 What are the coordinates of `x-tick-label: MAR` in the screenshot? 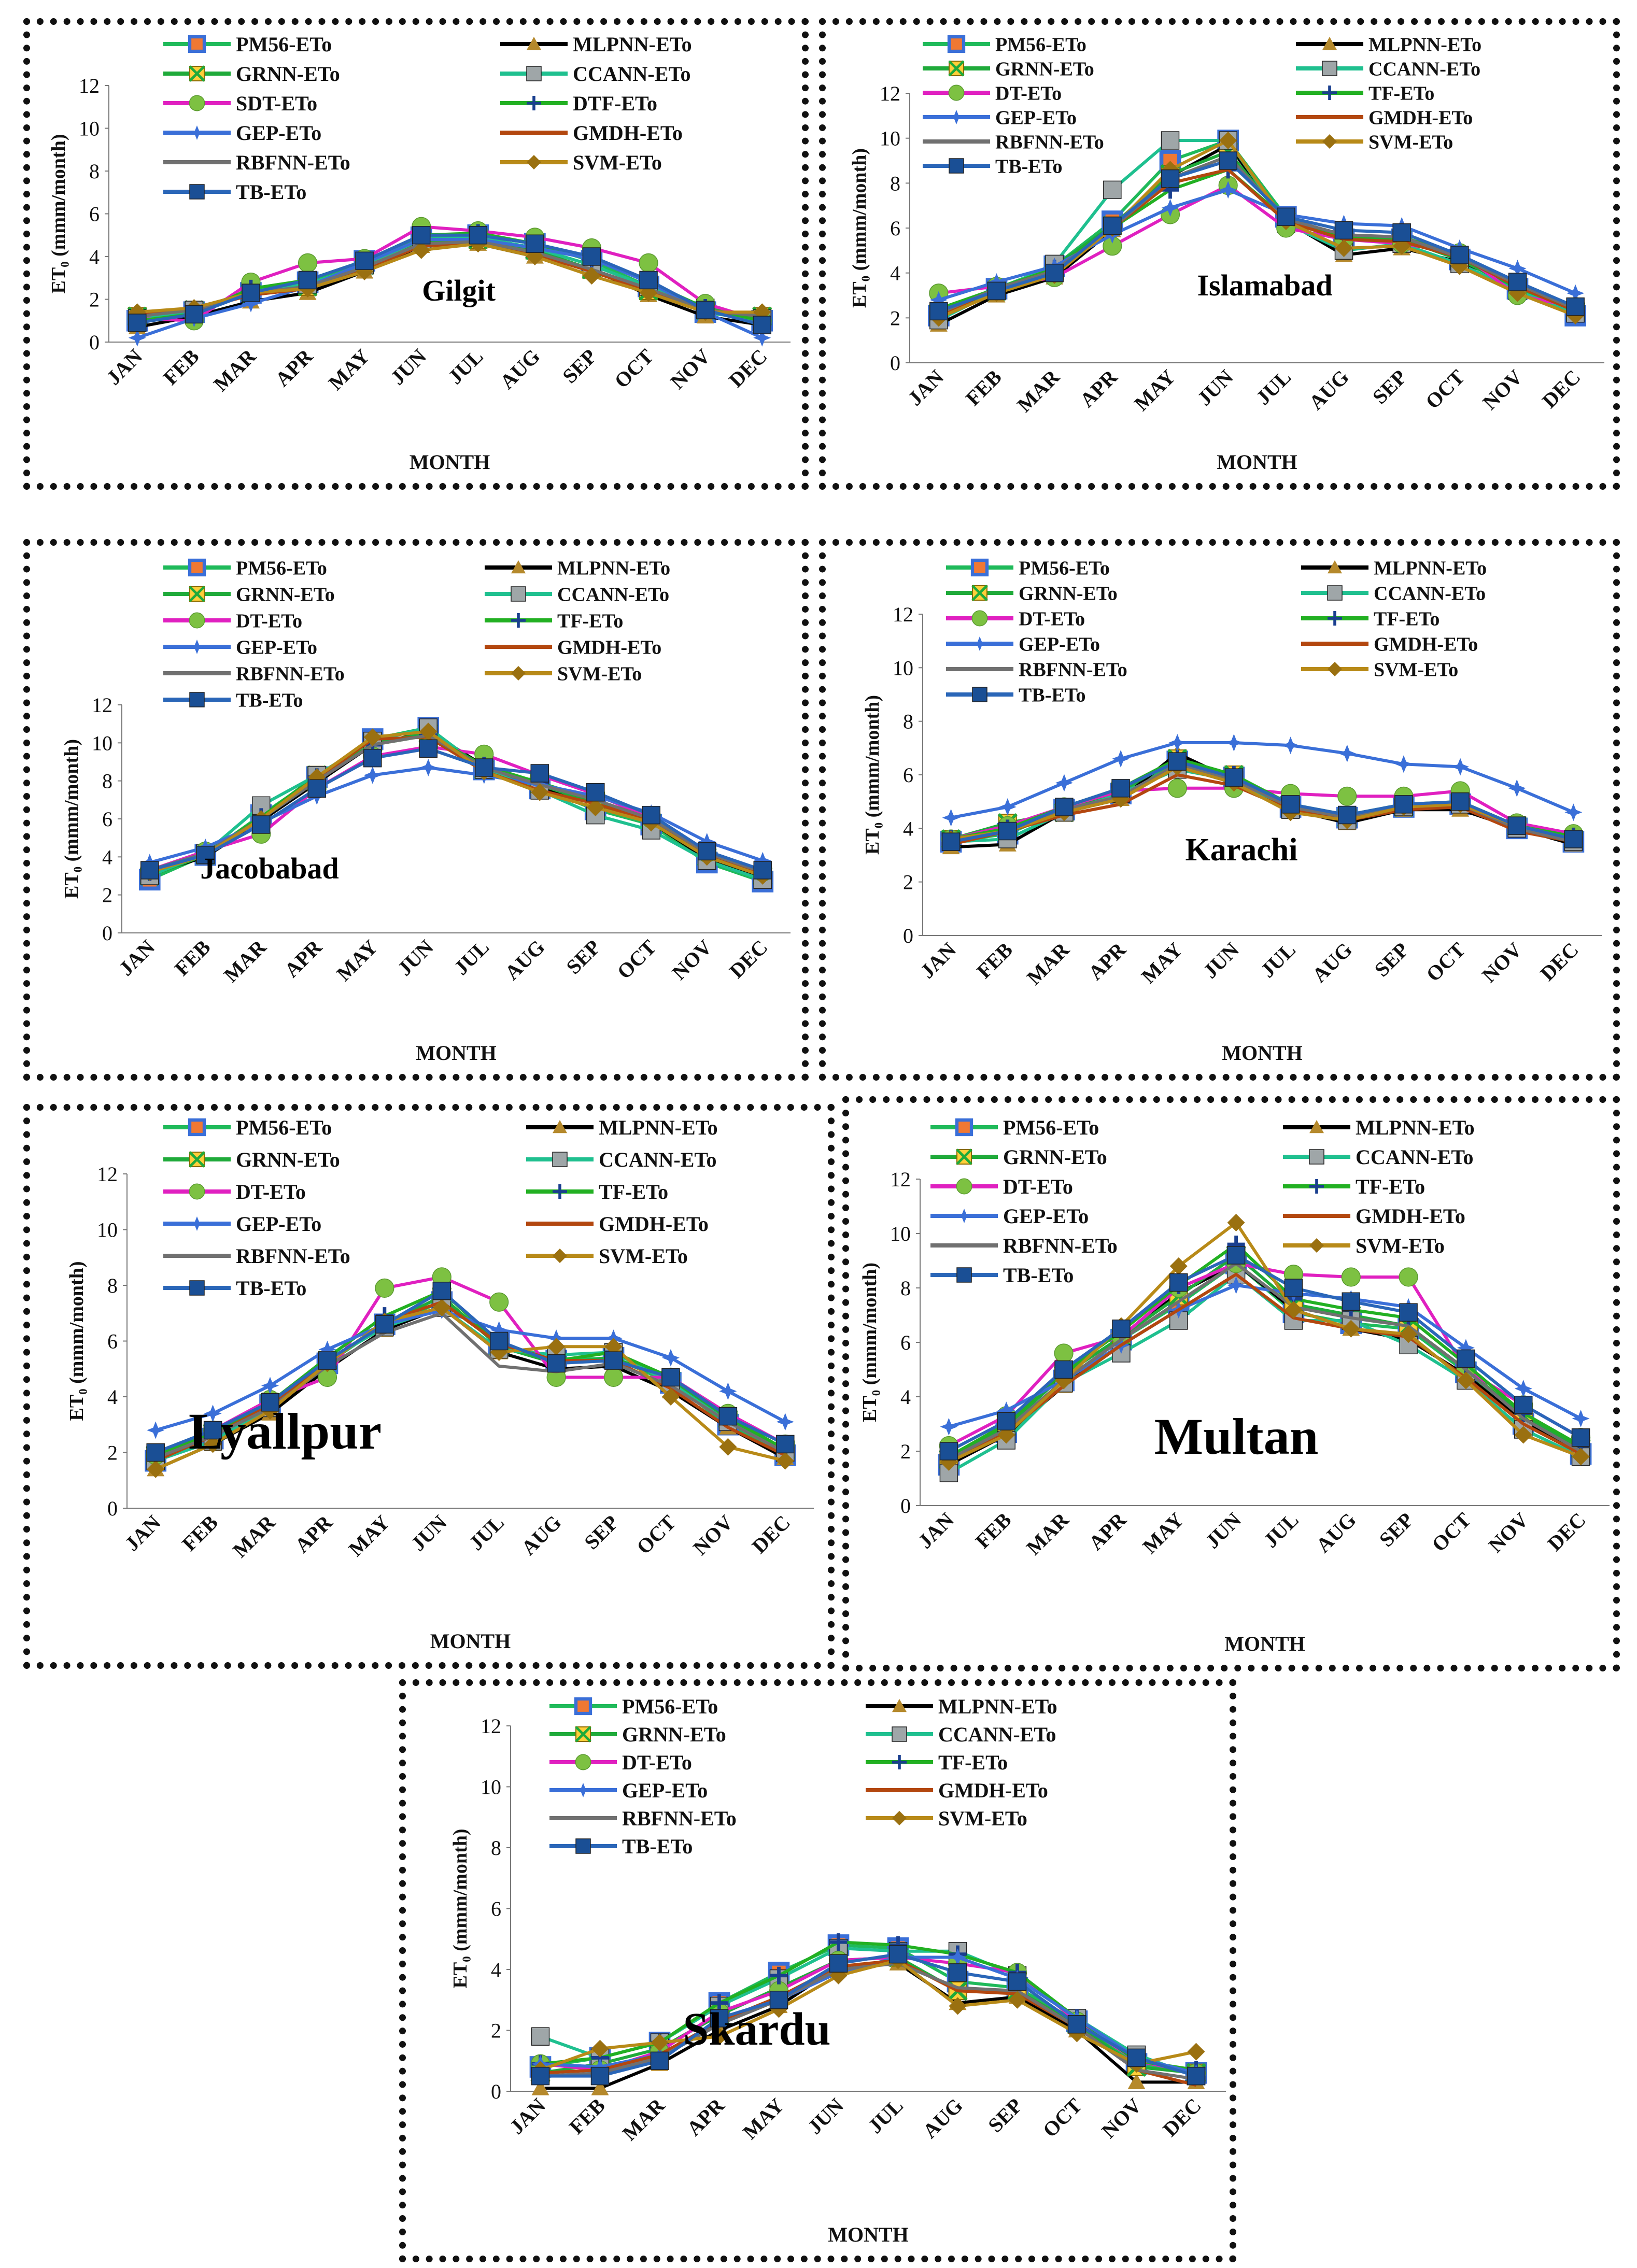 It's located at (1048, 1534).